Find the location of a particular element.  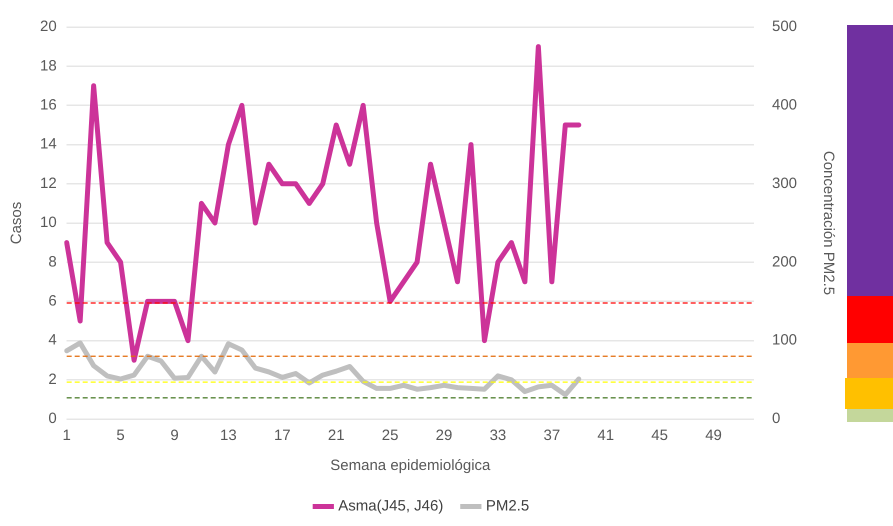

y2-axis-title: Concentración PM2.5 is located at coordinates (828, 223).